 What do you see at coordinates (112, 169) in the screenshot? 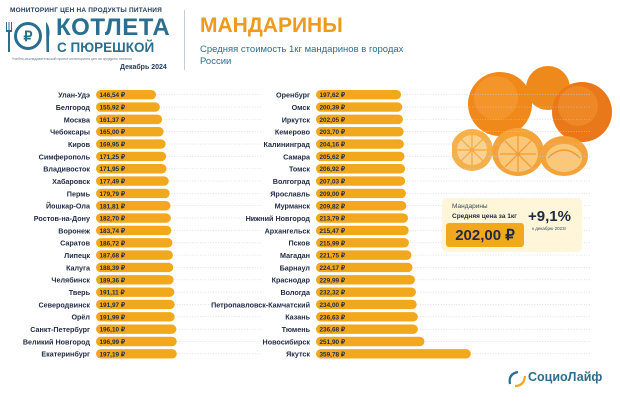
I see `price-value-label: 171,95 ₽` at bounding box center [112, 169].